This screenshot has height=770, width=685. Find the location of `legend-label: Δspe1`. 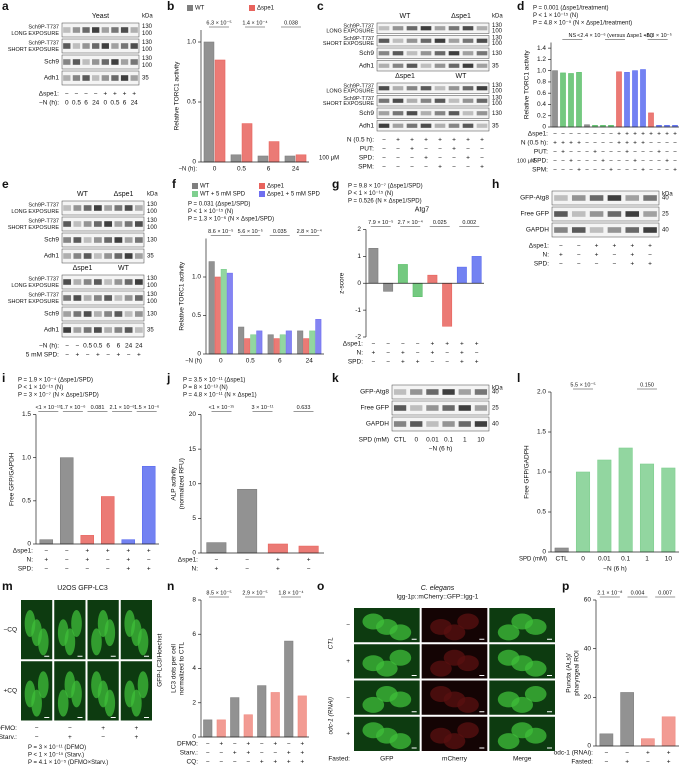

legend-label: Δspe1 is located at coordinates (276, 187).